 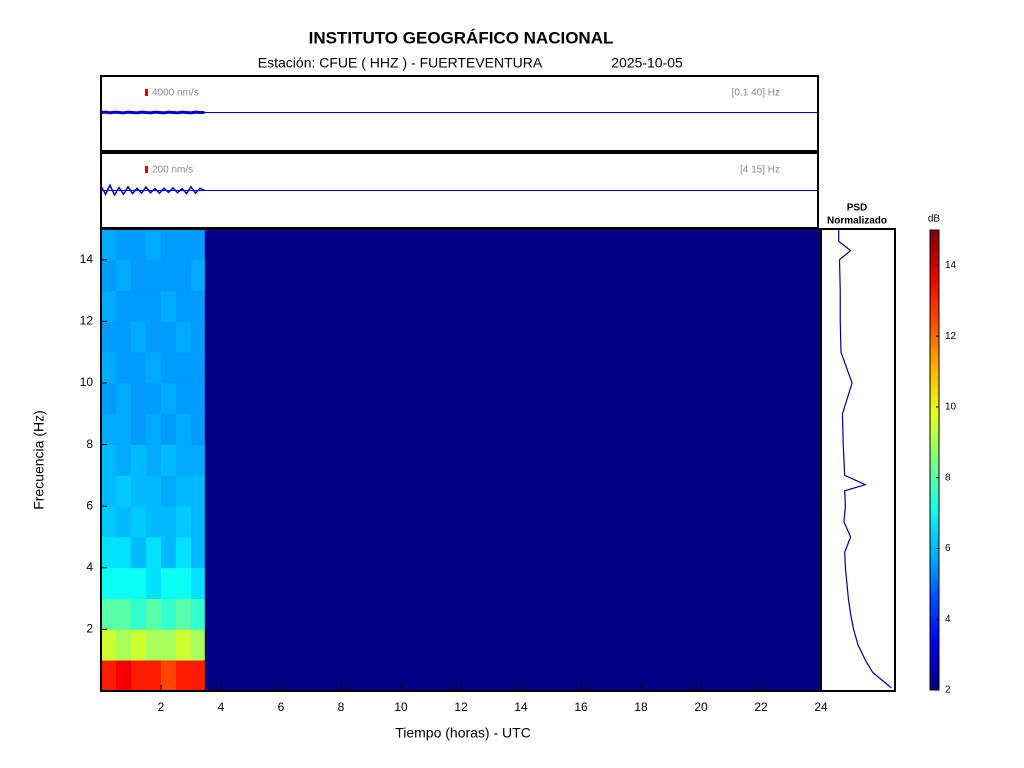 What do you see at coordinates (756, 93) in the screenshot?
I see `band-label: [0.1 40] Hz` at bounding box center [756, 93].